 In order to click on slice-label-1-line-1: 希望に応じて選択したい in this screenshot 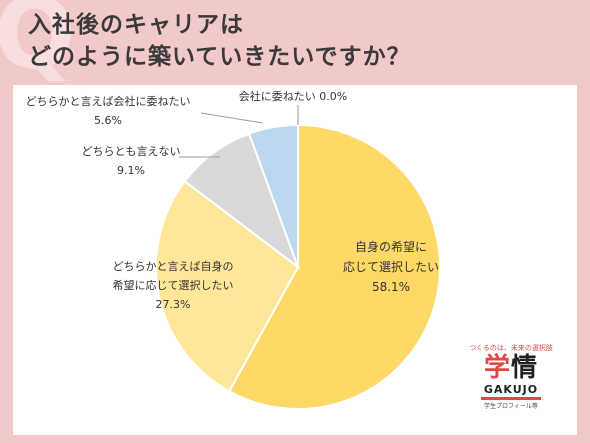, I will do `click(173, 285)`.